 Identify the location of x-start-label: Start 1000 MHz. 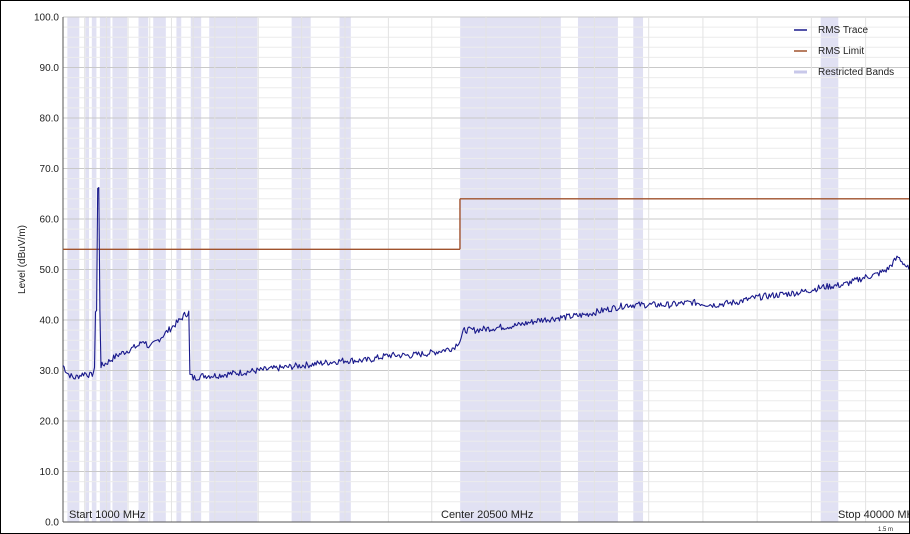
(107, 515).